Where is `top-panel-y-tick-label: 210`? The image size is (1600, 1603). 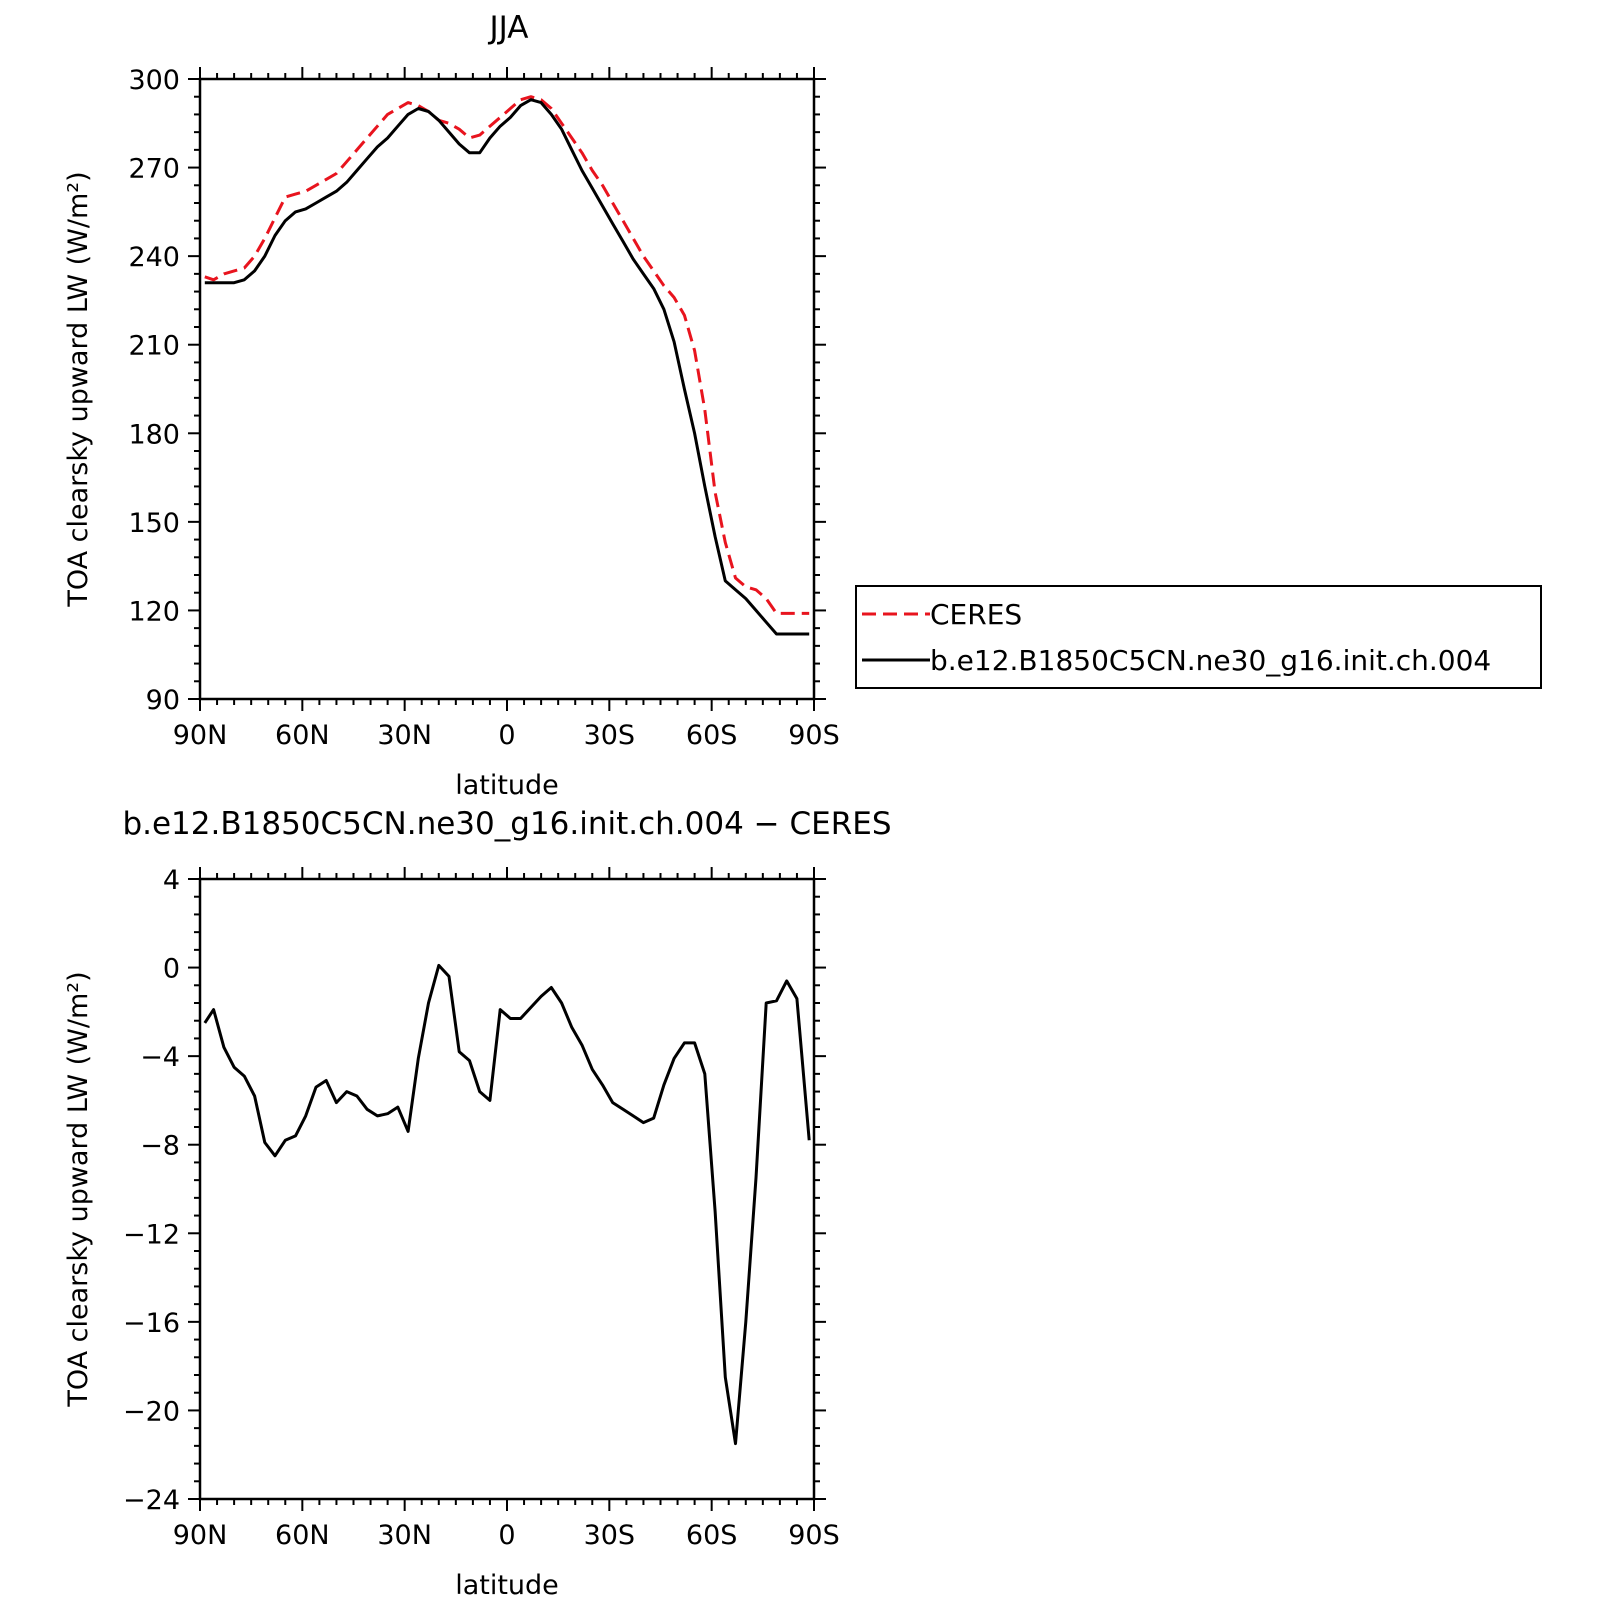 top-panel-y-tick-label: 210 is located at coordinates (154, 346).